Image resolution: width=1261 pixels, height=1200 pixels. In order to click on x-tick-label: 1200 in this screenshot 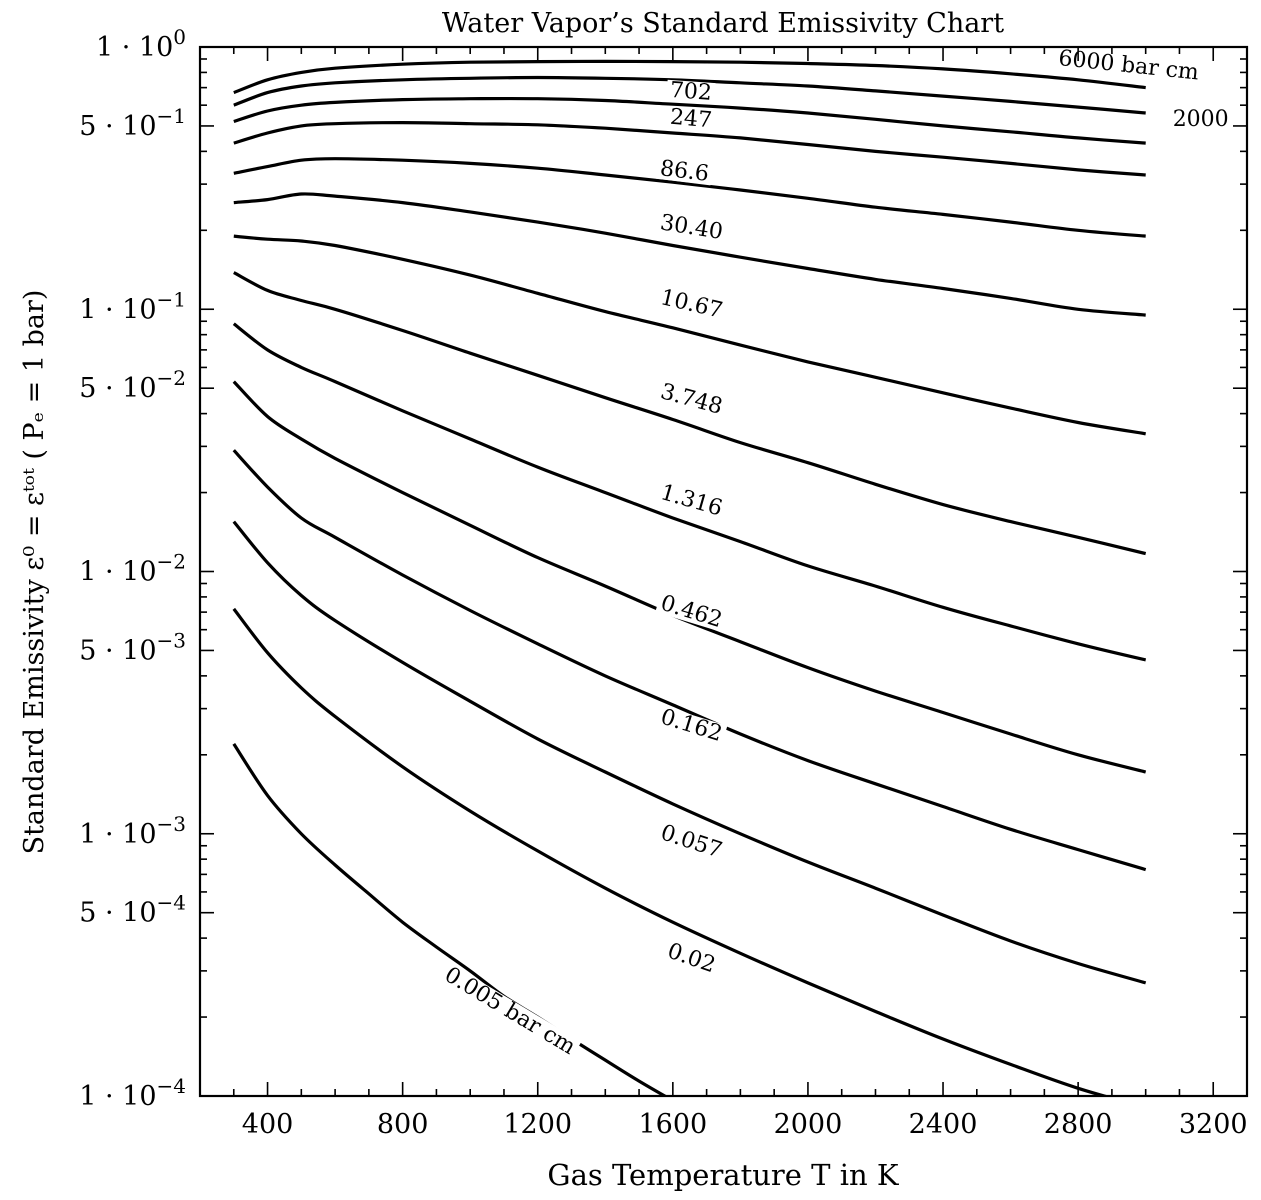, I will do `click(537, 1124)`.